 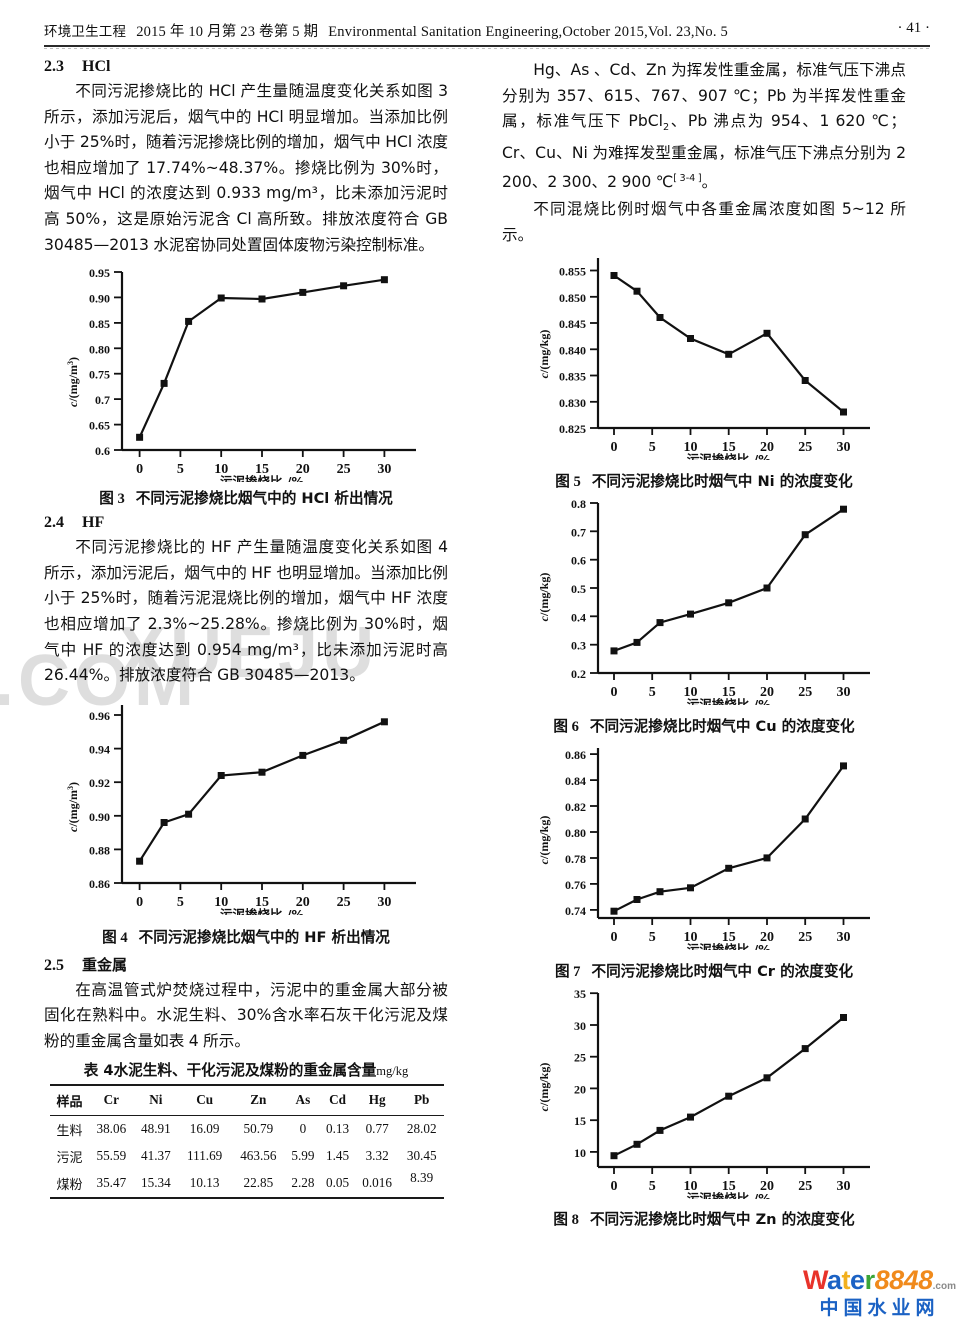 What do you see at coordinates (70, 1099) in the screenshot?
I see `col-sample: 样品` at bounding box center [70, 1099].